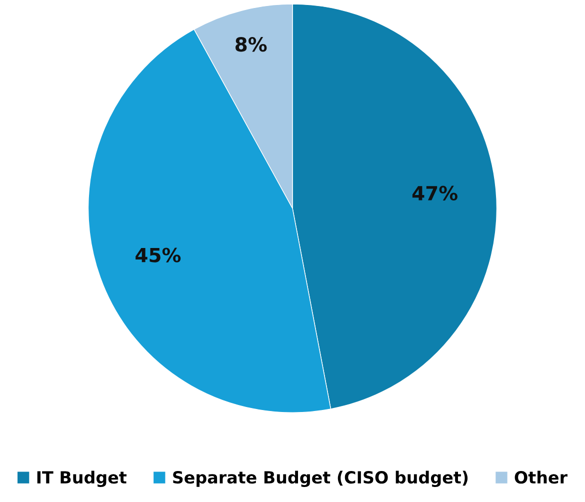 The width and height of the screenshot is (585, 502). What do you see at coordinates (158, 255) in the screenshot?
I see `data-label: 45%` at bounding box center [158, 255].